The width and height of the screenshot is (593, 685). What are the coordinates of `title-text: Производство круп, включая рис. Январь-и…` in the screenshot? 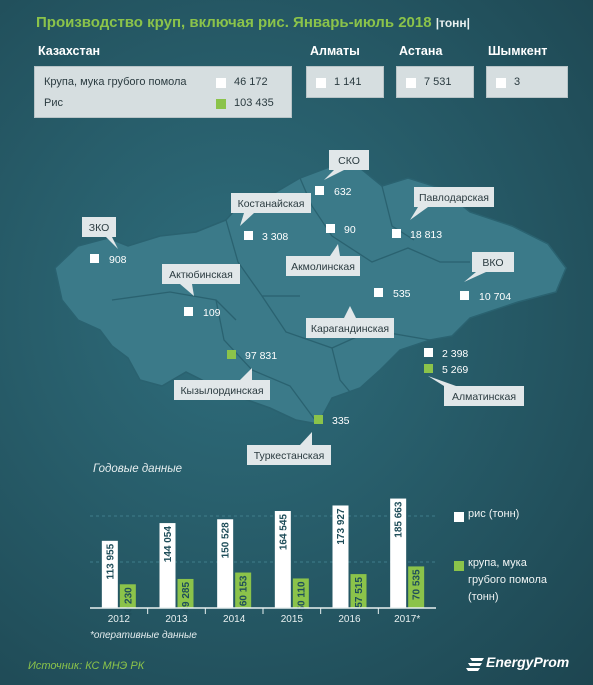 It's located at (234, 22).